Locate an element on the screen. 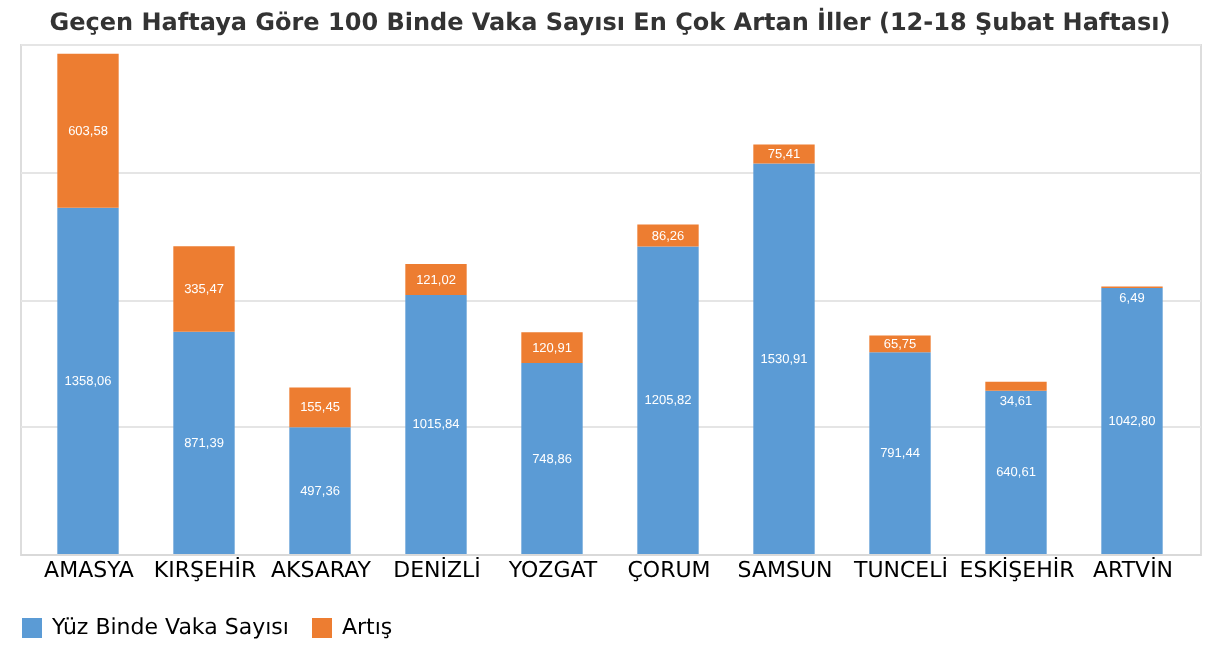 Image resolution: width=1230 pixels, height=646 pixels. x-tick-label: DENİZLİ is located at coordinates (437, 569).